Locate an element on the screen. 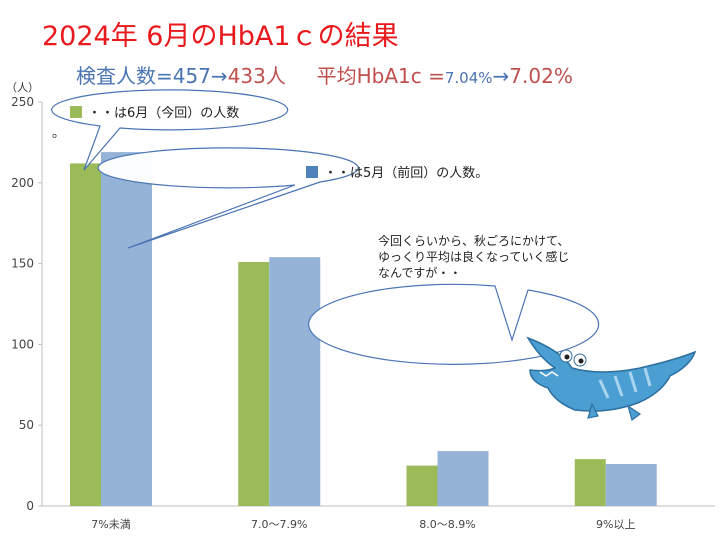  y-tick-label: 200 is located at coordinates (22, 183).